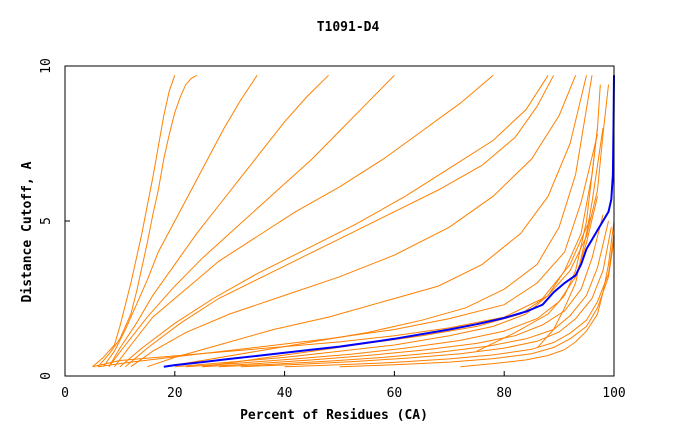 This screenshot has width=680, height=440. I want to click on y-tick-label-0: 0, so click(46, 376).